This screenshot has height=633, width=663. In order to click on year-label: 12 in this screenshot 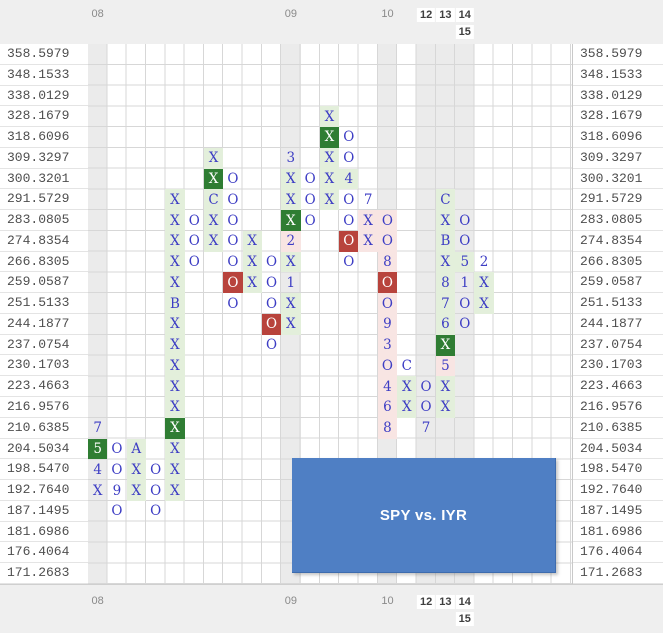, I will do `click(426, 15)`.